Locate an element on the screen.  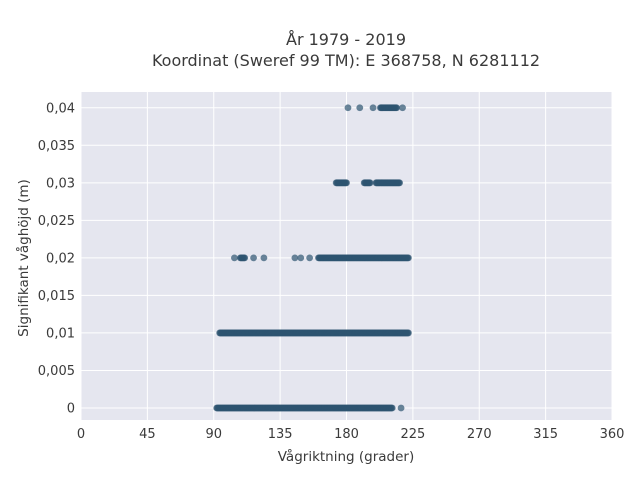
y-tick-label: 0,02 is located at coordinates (60, 258).